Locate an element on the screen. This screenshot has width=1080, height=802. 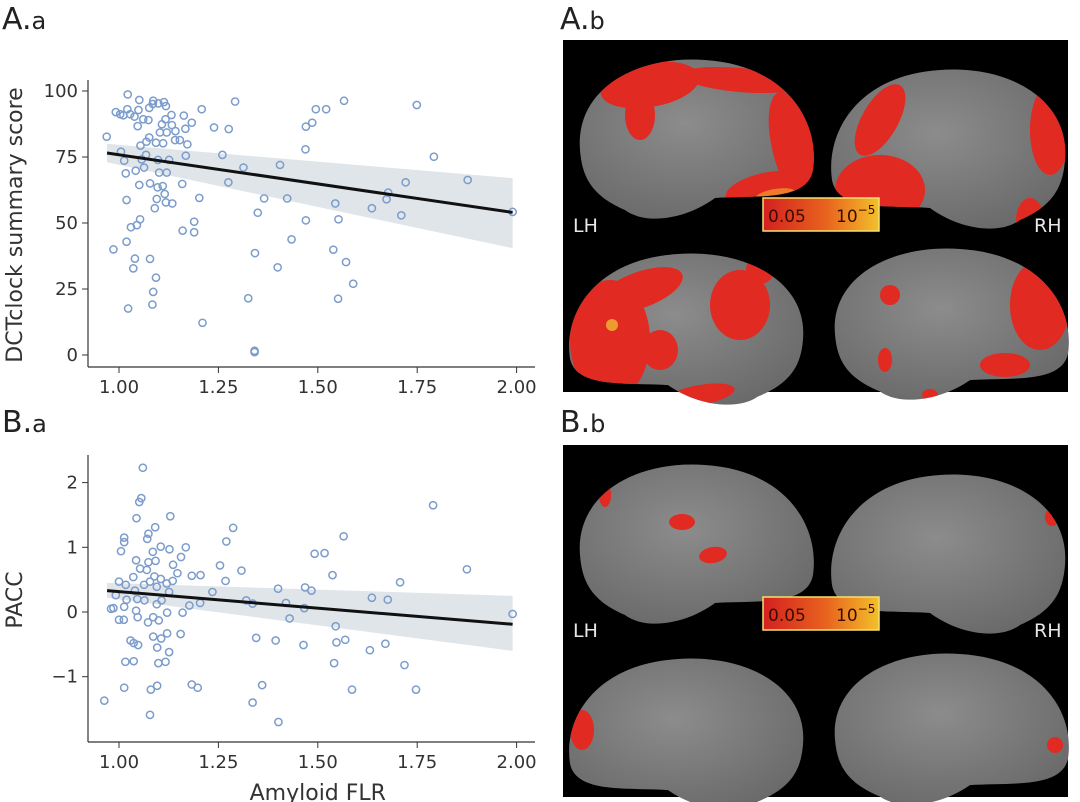
colorbar-low-label: 0.05 is located at coordinates (787, 217).